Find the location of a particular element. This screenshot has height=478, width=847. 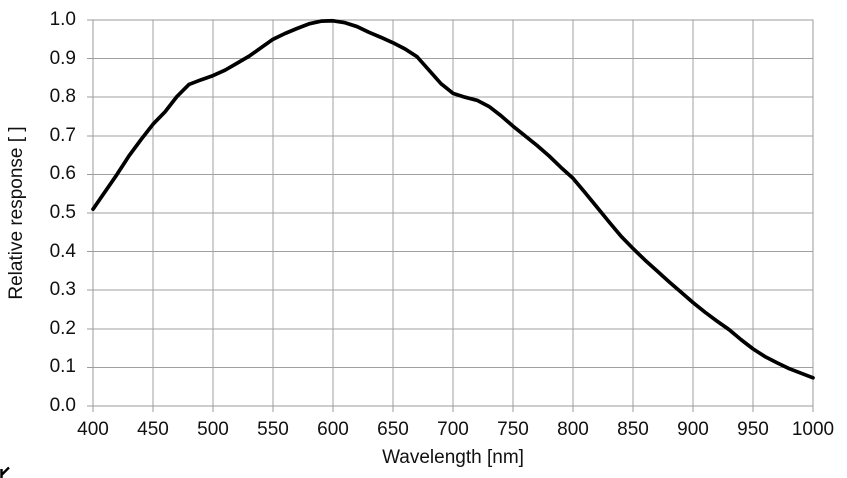

x-axis-label: Wavelength [nm] is located at coordinates (453, 457).